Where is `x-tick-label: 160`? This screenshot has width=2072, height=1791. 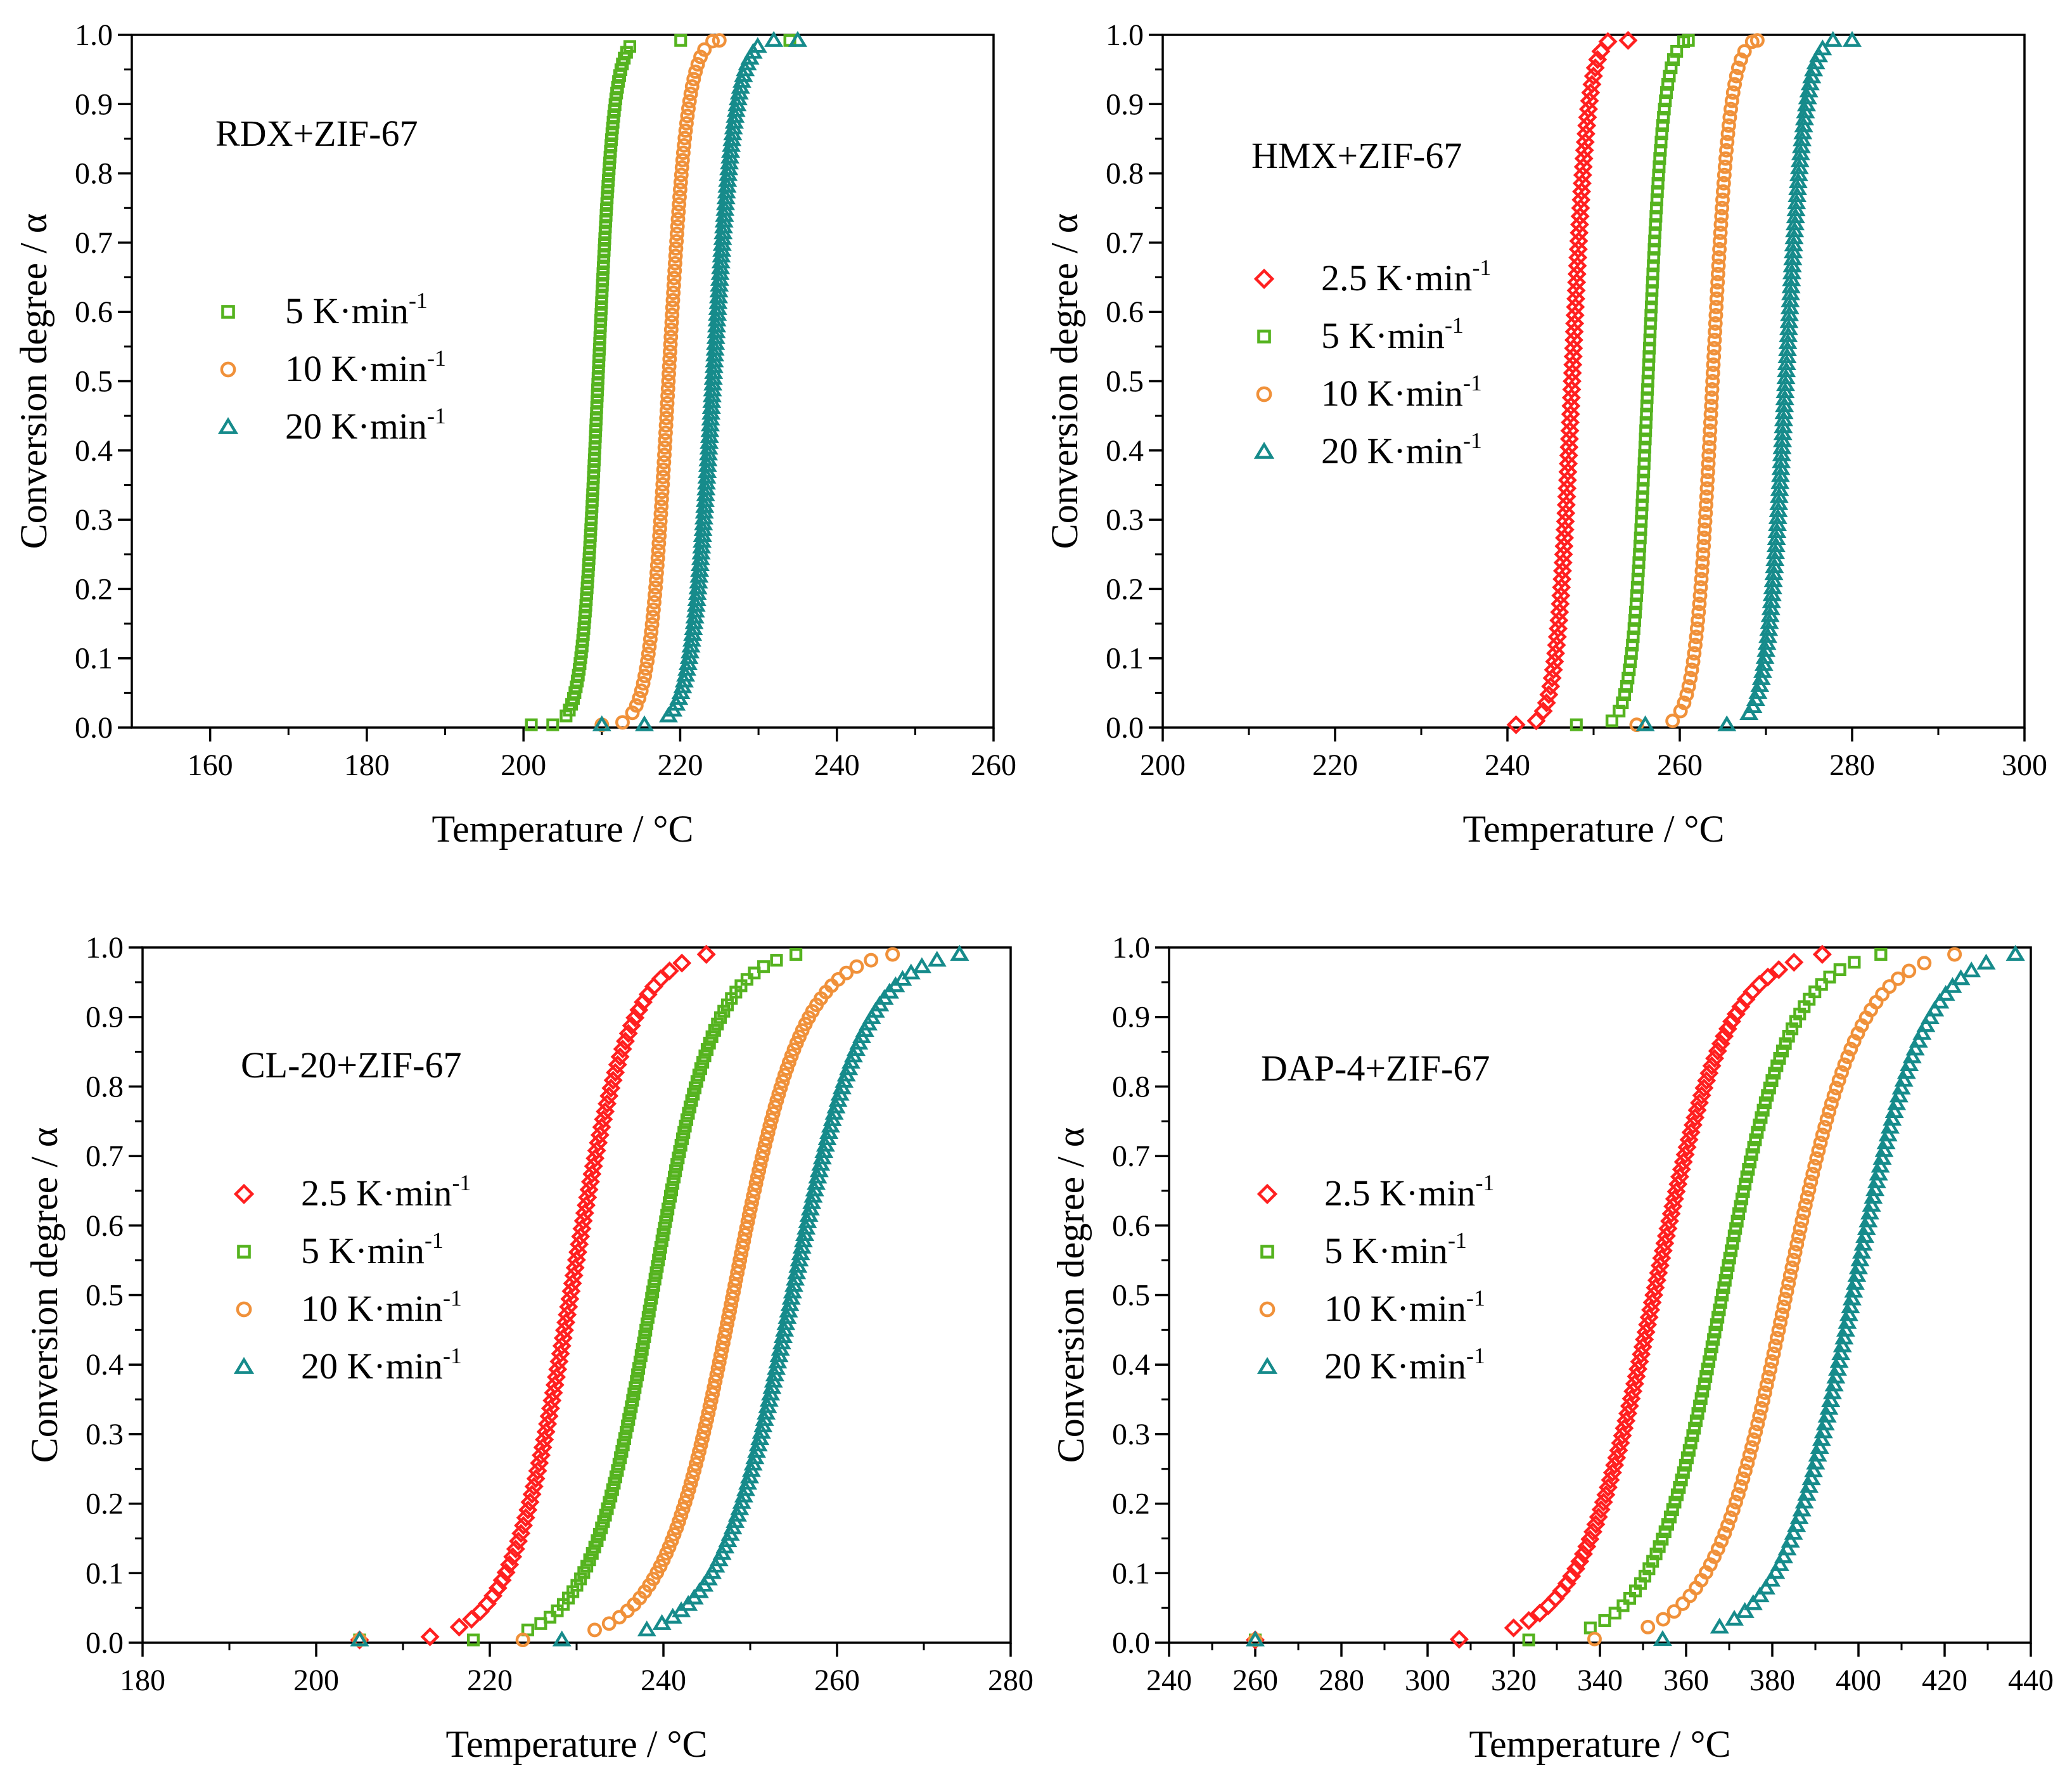 x-tick-label: 160 is located at coordinates (210, 765).